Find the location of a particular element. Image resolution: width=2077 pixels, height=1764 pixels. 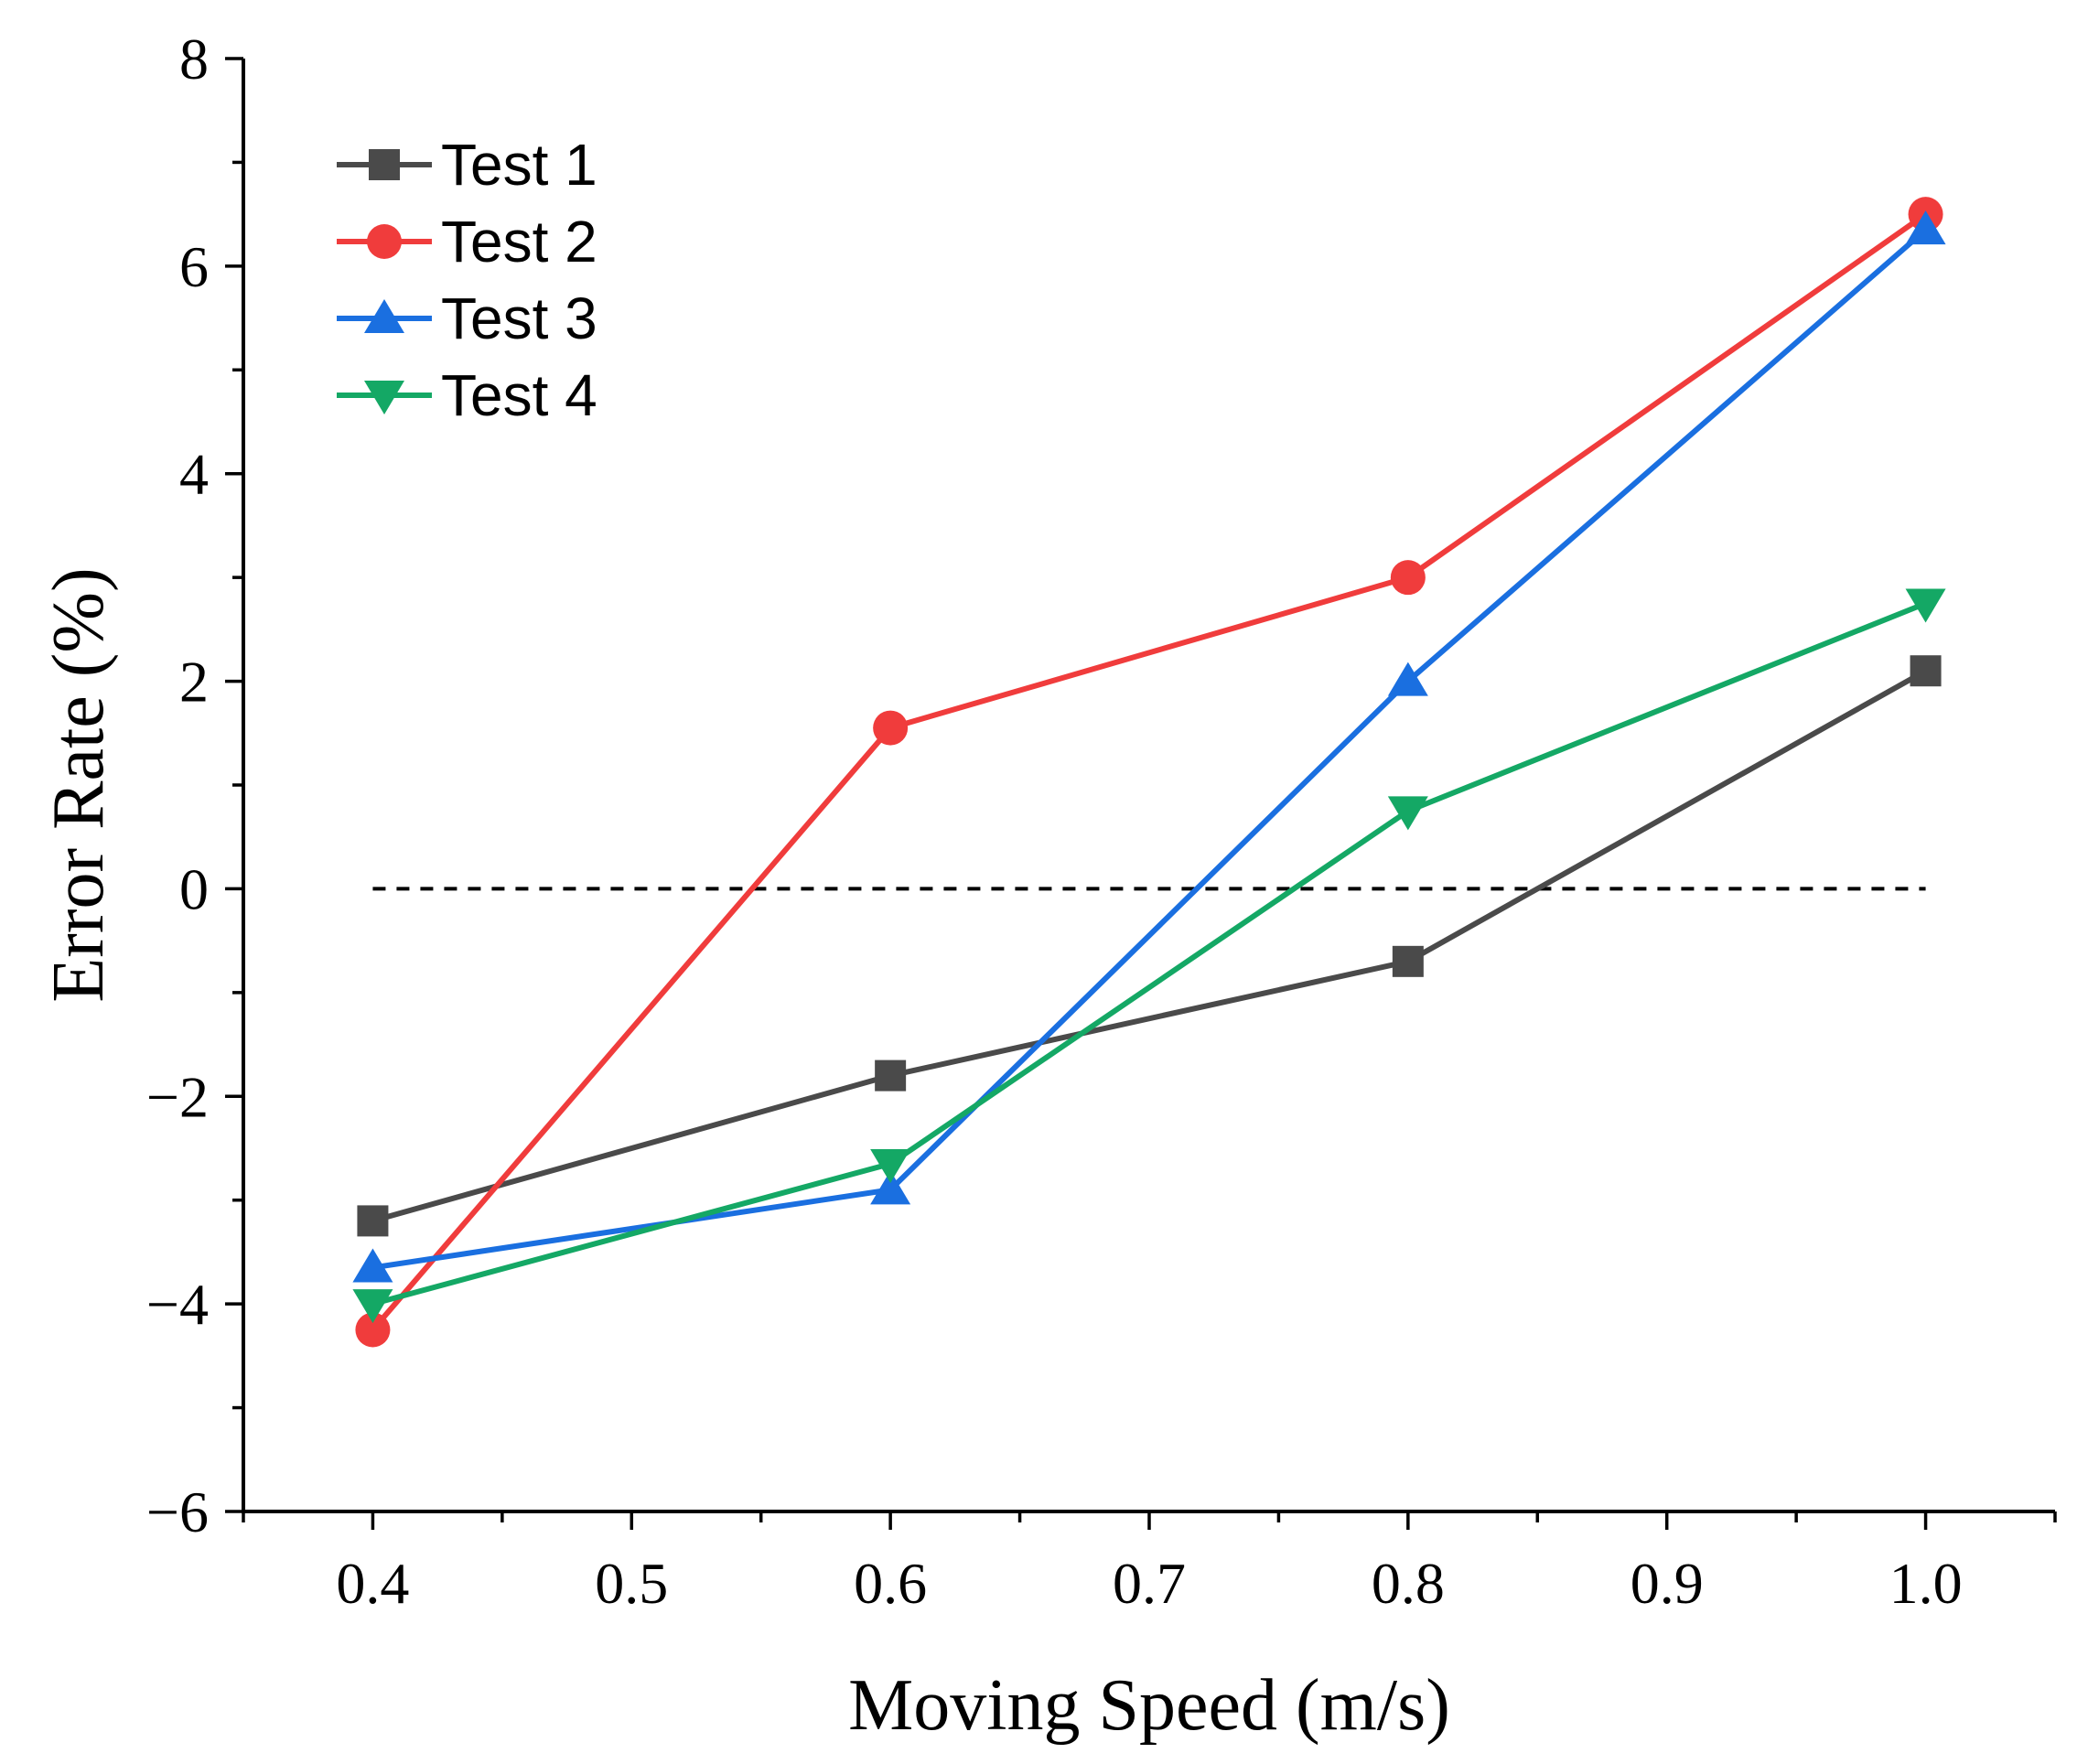

y-tick-label: 8 is located at coordinates (194, 59).